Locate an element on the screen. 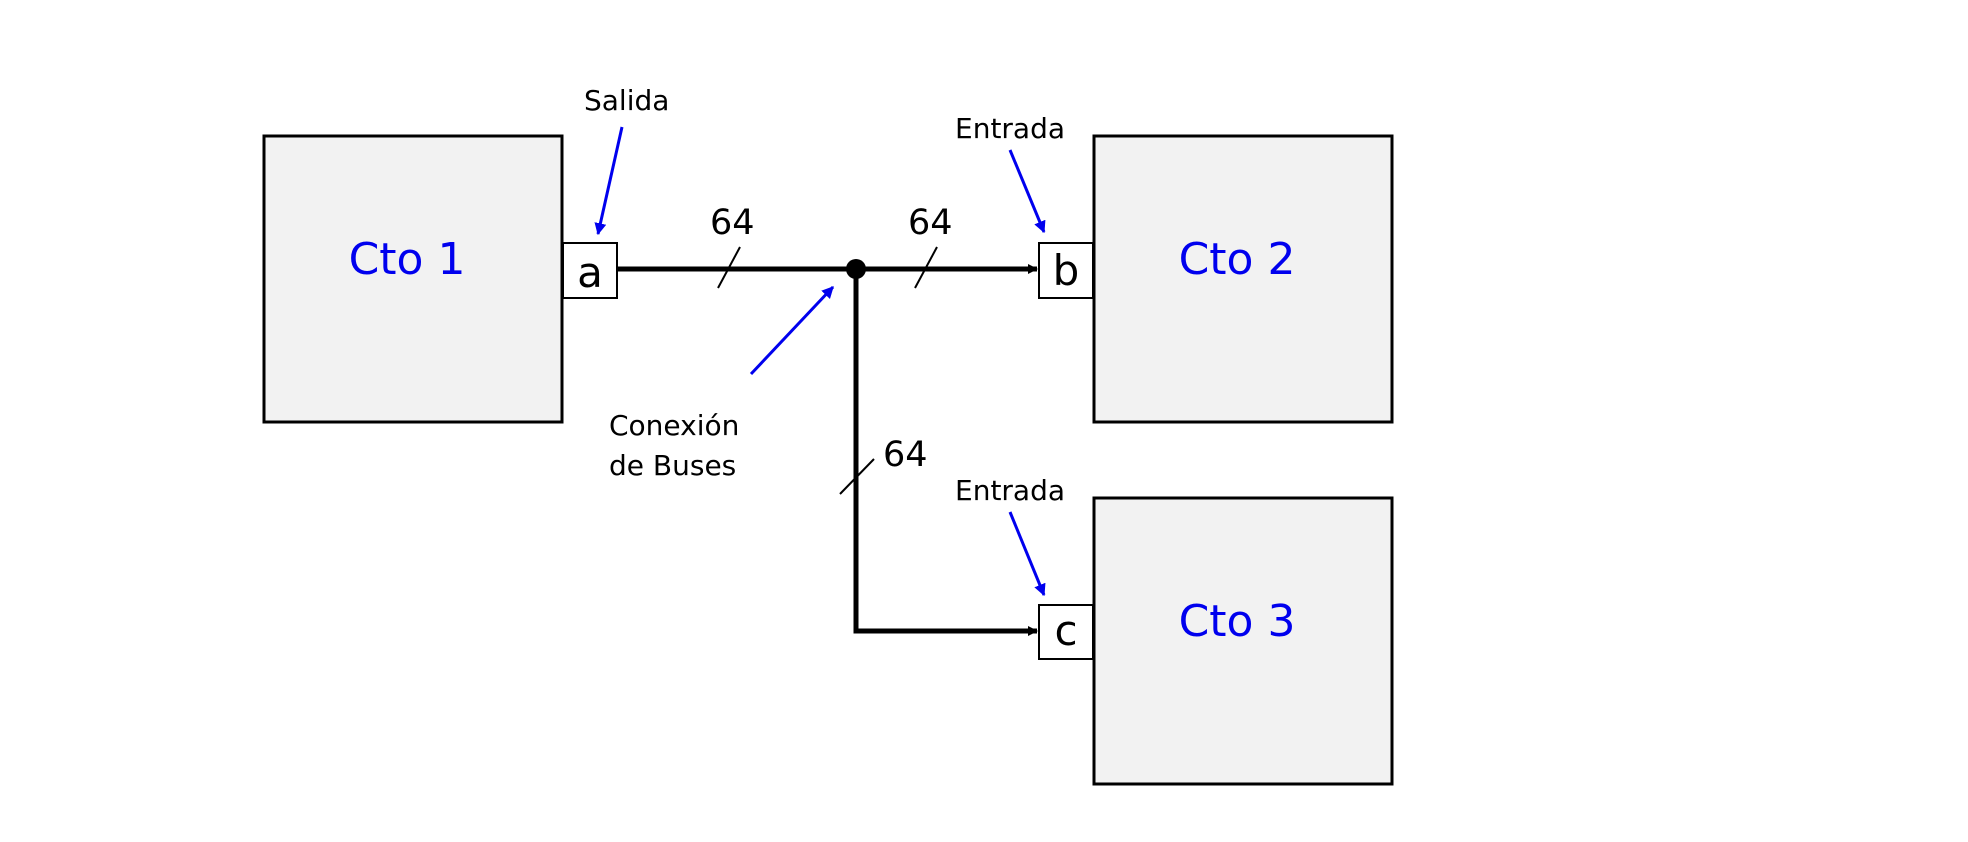 This screenshot has width=1968, height=842. circuit-label-cto1: Cto 1 is located at coordinates (407, 259).